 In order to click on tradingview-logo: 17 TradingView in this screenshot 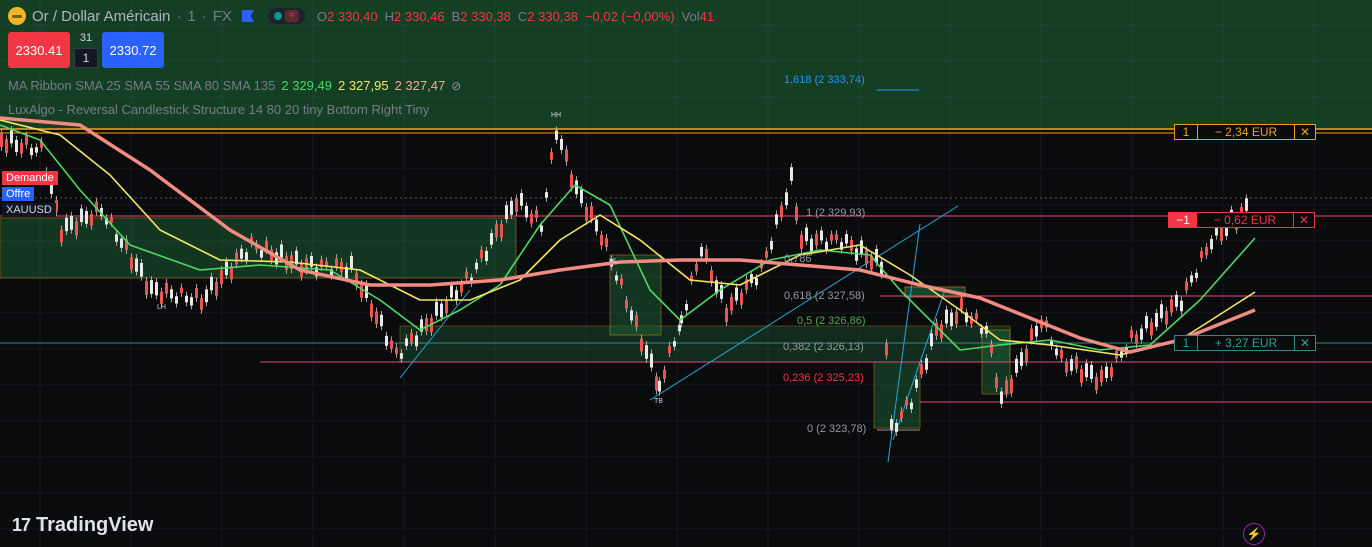, I will do `click(82, 525)`.